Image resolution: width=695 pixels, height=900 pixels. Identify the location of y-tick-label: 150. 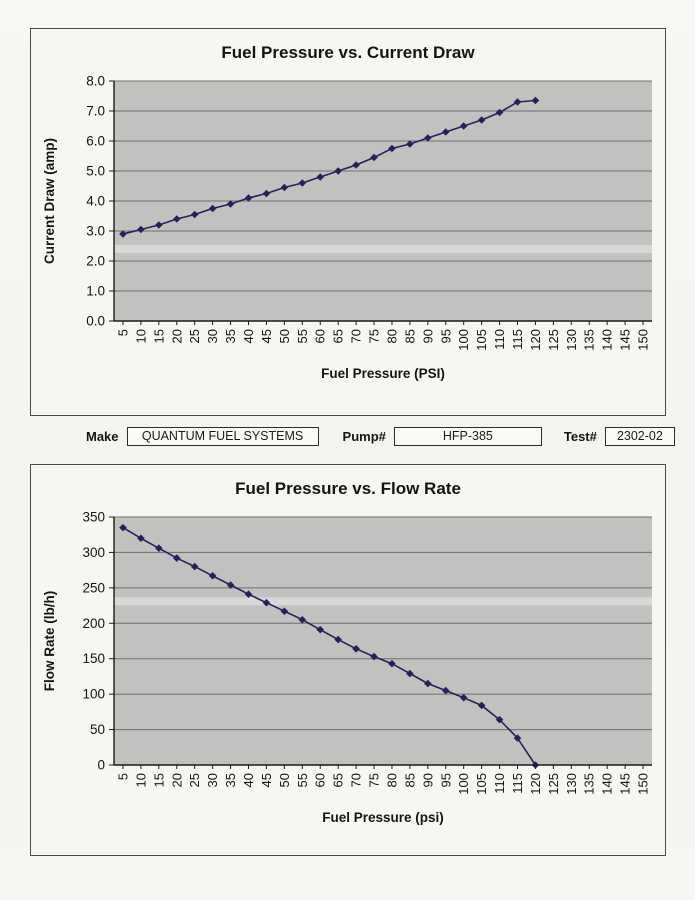
(93, 658).